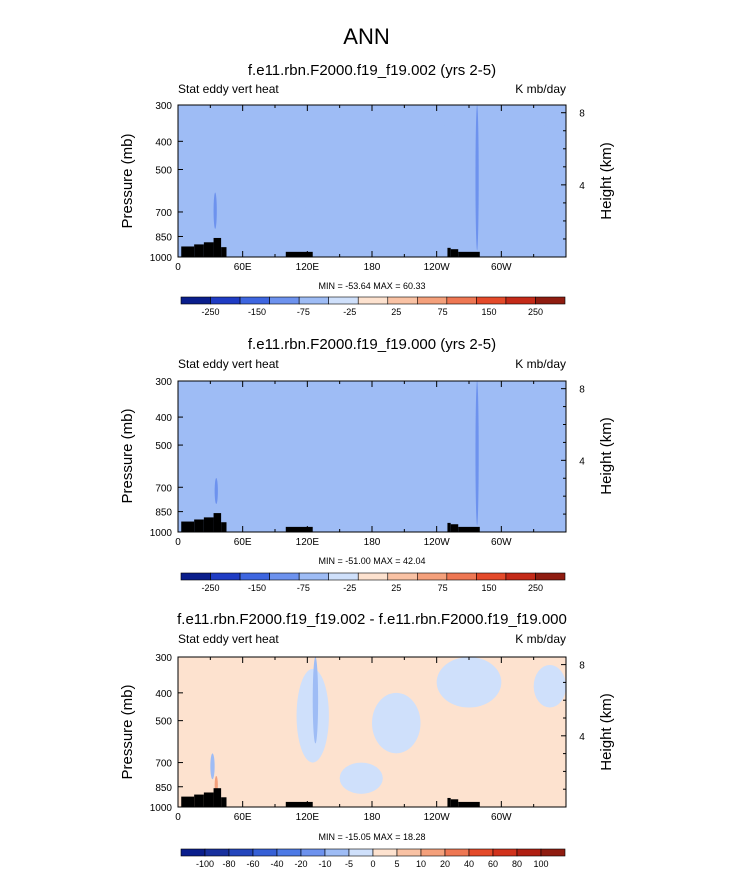 The image size is (733, 888). I want to click on colorbar: -250 -150 -75 -25 25 75 150 250, so click(373, 582).